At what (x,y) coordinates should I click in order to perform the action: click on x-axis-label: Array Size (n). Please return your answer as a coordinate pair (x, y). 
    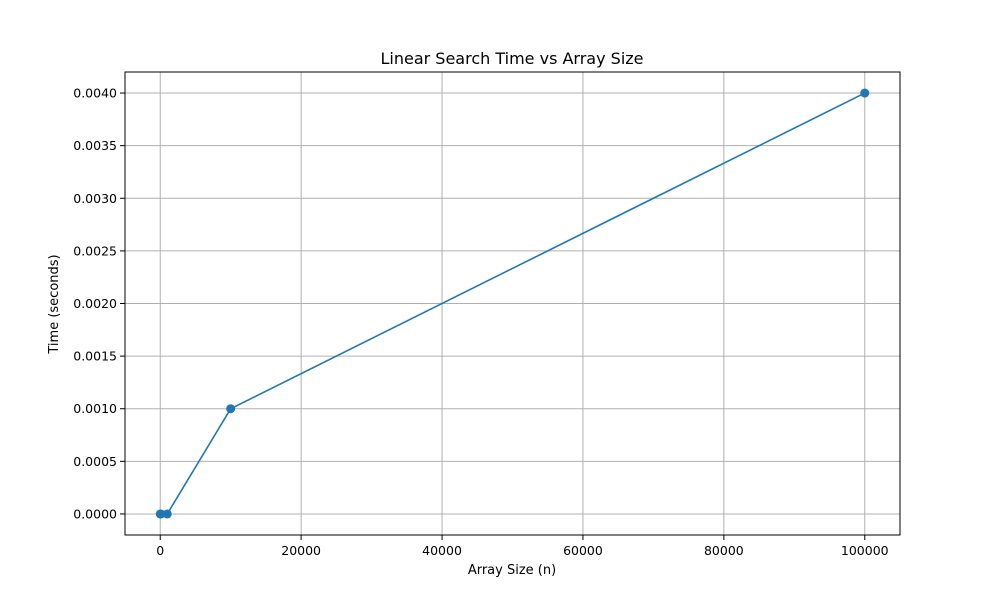
    Looking at the image, I should click on (512, 570).